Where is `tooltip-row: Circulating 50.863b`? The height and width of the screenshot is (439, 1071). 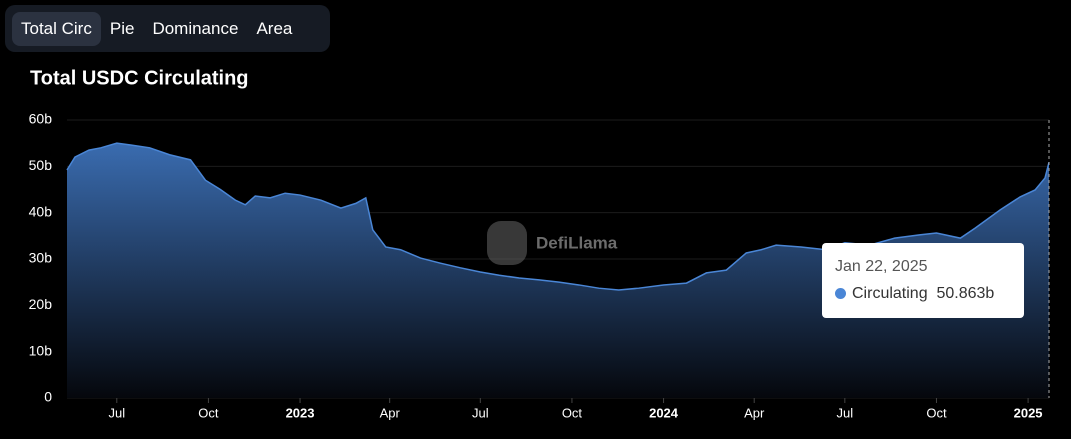
tooltip-row: Circulating 50.863b is located at coordinates (923, 294).